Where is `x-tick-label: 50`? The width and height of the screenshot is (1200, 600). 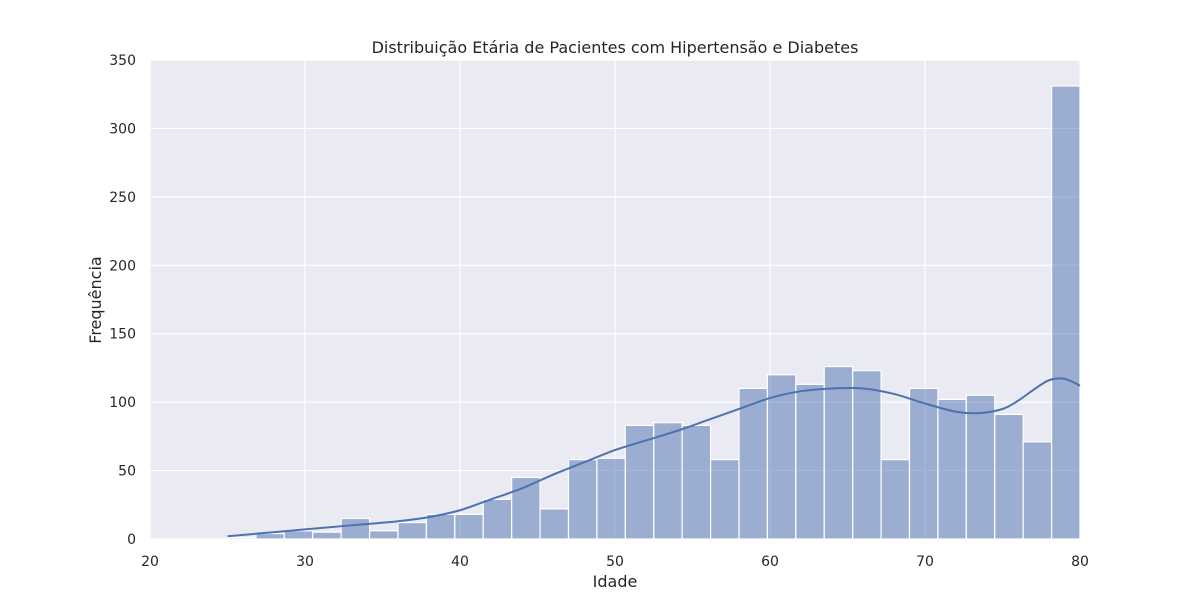 x-tick-label: 50 is located at coordinates (615, 562).